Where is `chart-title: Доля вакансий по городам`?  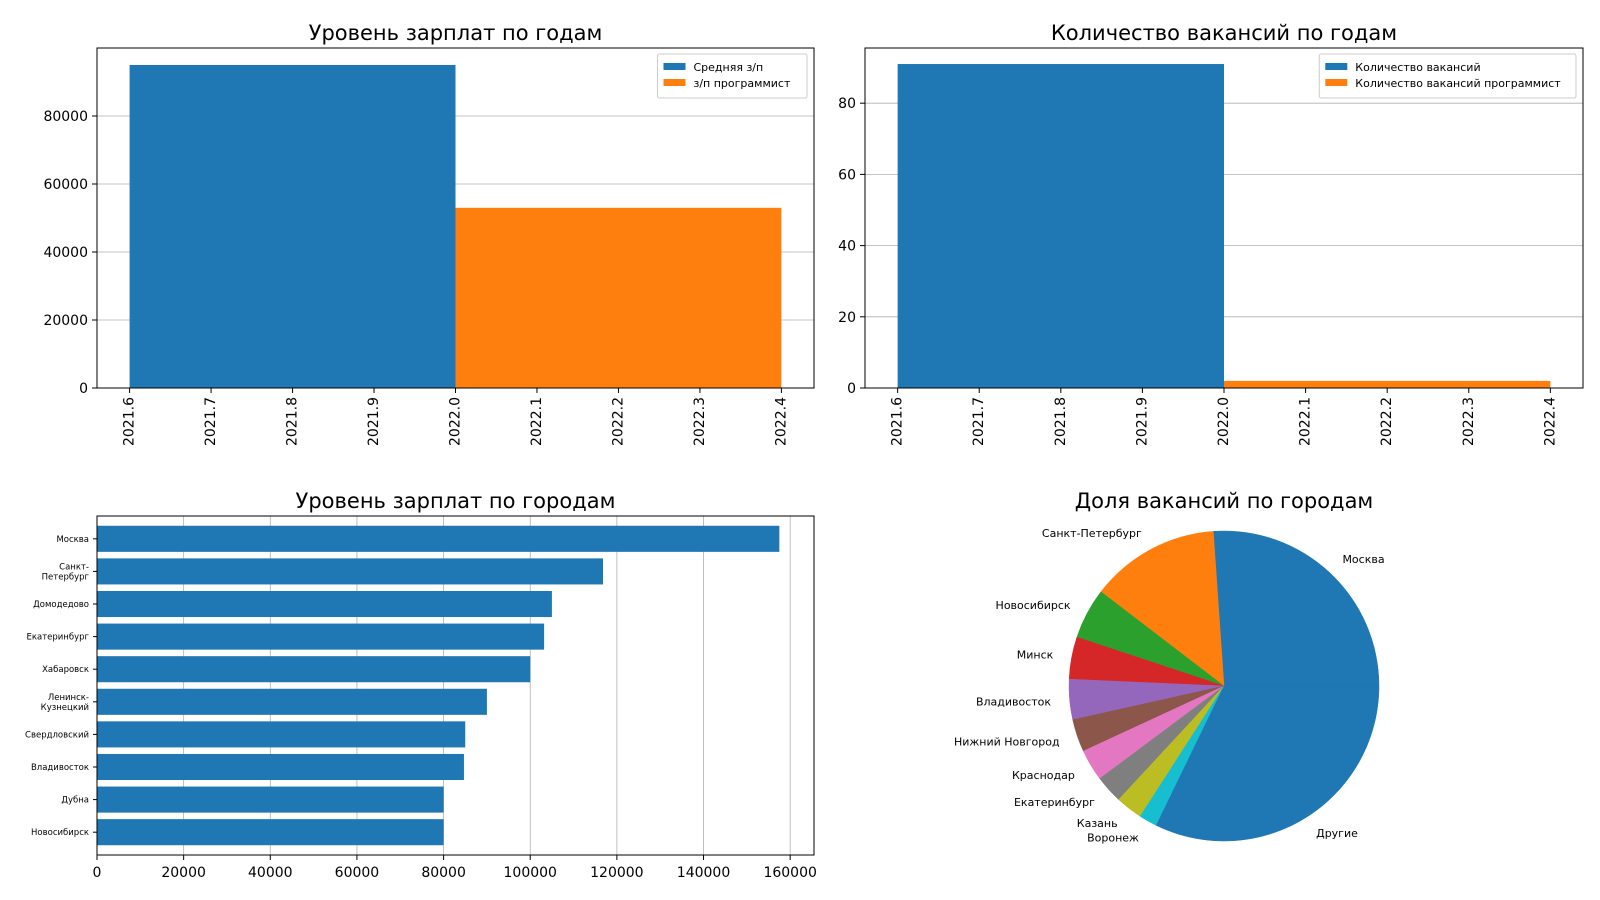 chart-title: Доля вакансий по городам is located at coordinates (1224, 501).